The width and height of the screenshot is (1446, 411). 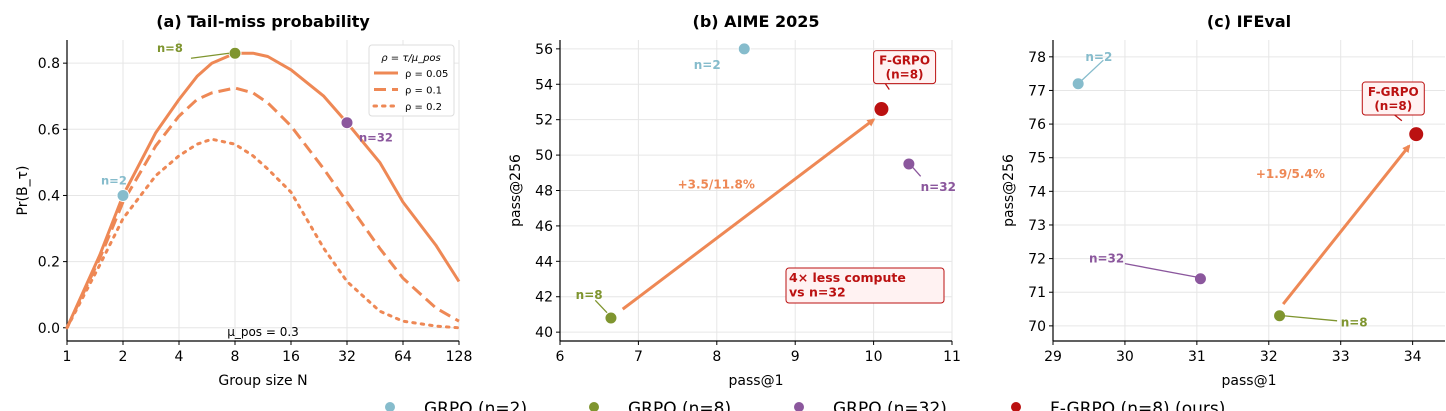 I want to click on y-tick-label: 0.6, so click(x=49, y=130).